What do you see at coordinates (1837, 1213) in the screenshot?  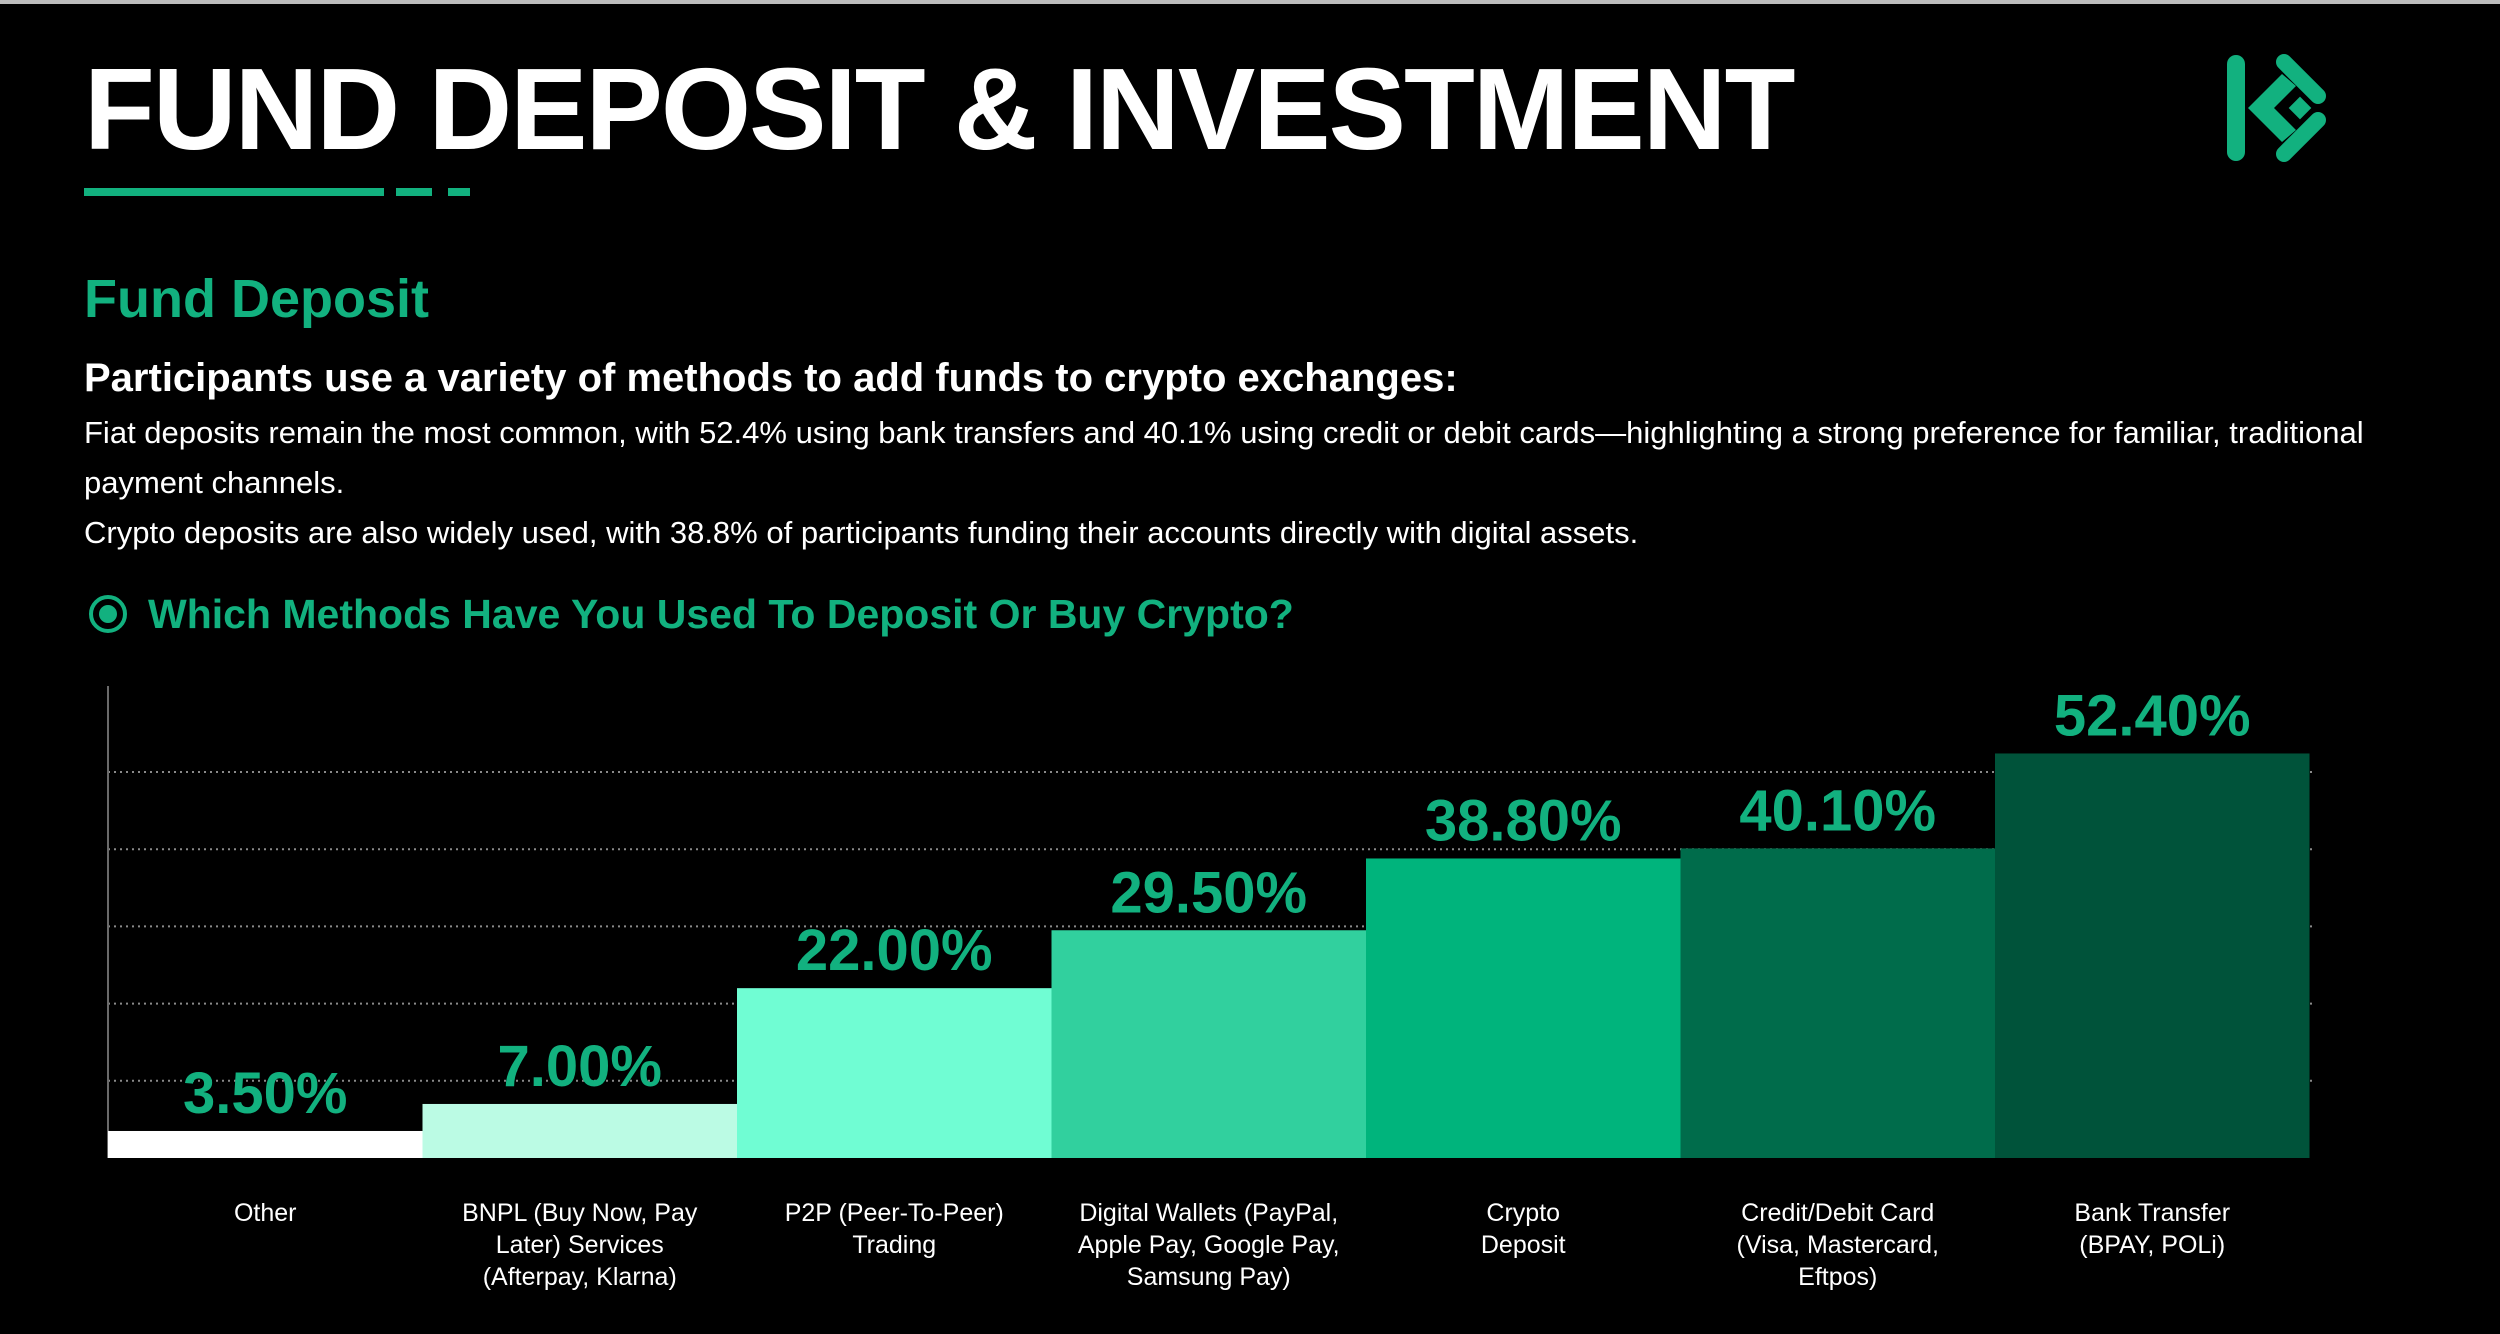 I see `category-label-5-line-0: Credit/Debit Card` at bounding box center [1837, 1213].